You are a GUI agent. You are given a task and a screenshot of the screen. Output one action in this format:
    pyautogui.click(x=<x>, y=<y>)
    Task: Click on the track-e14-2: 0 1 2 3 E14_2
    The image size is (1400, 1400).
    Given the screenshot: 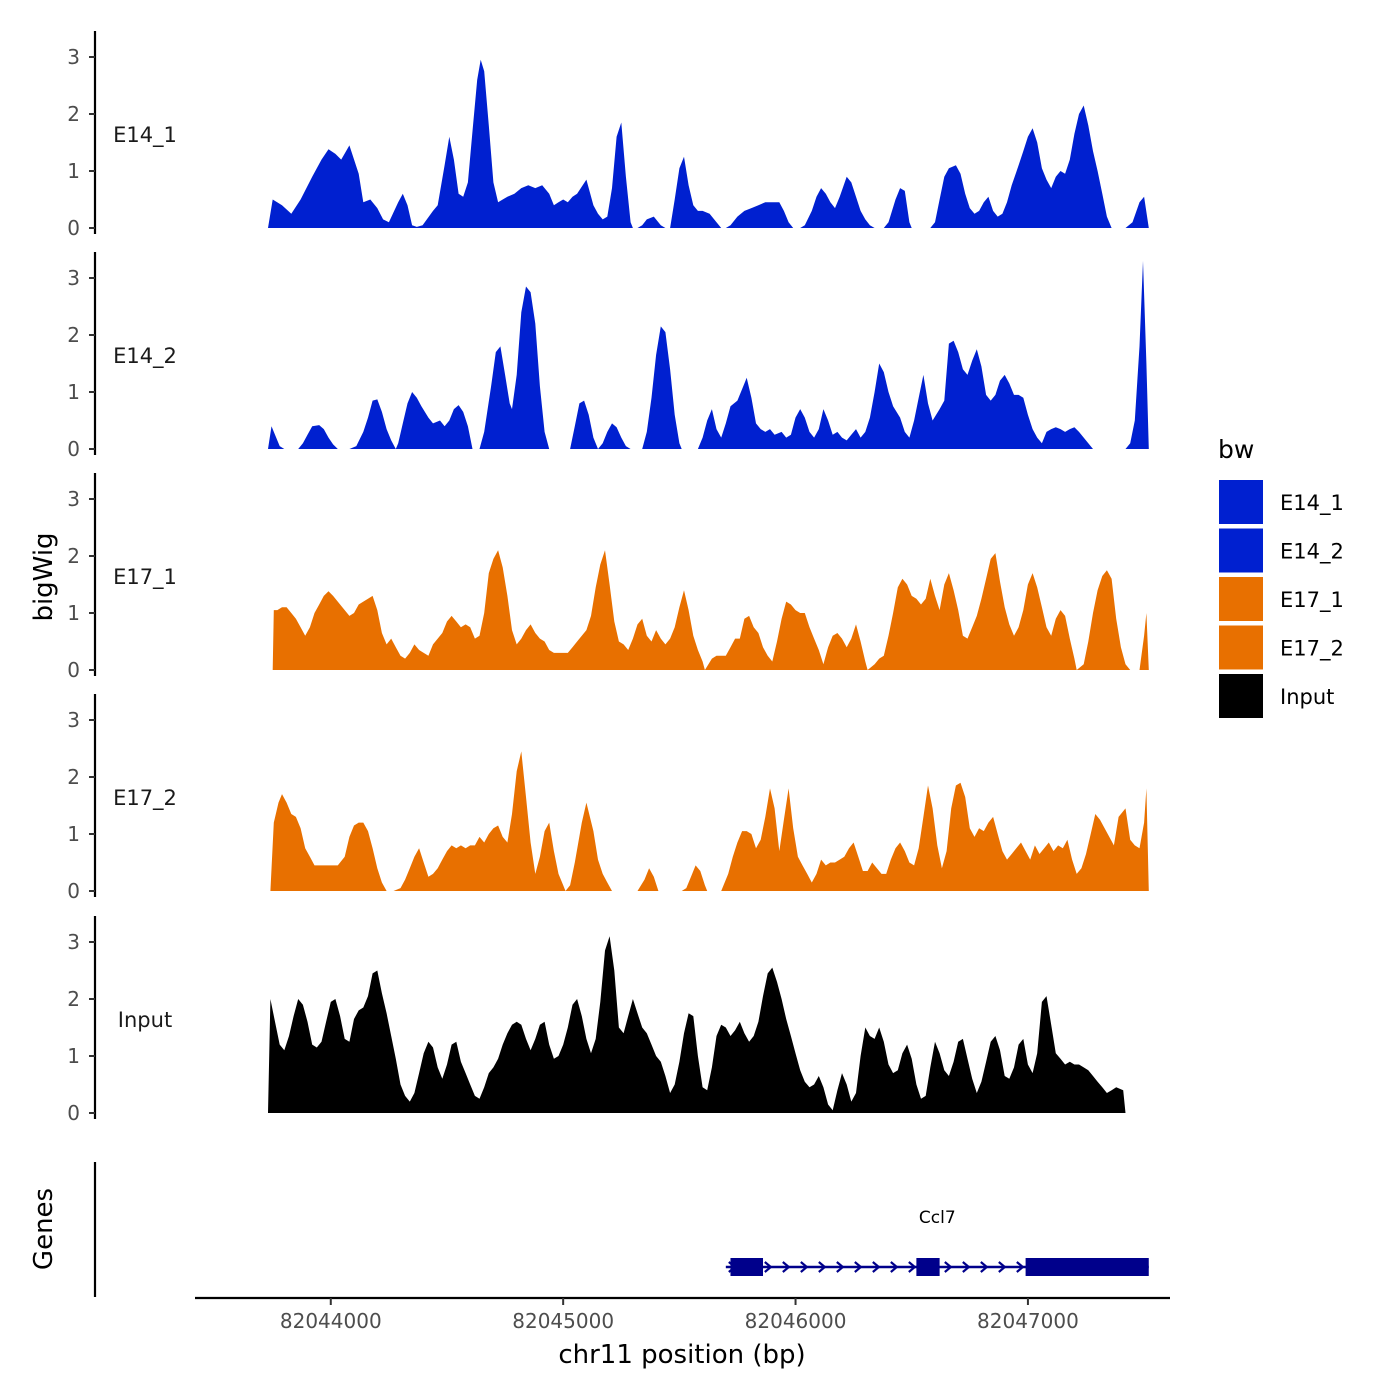 What is the action you would take?
    pyautogui.click(x=608, y=356)
    